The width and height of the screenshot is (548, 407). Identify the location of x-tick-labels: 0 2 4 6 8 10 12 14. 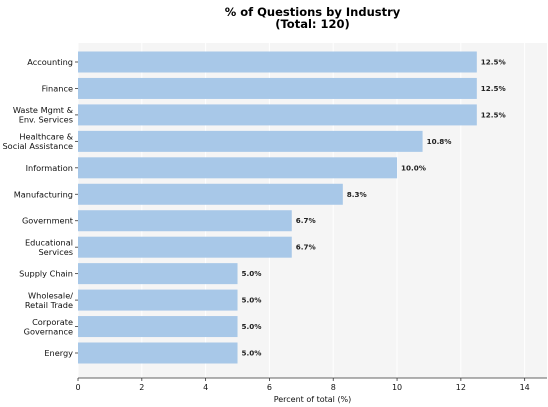
(302, 385).